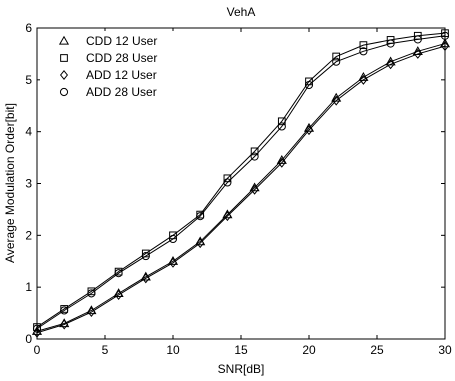 The width and height of the screenshot is (455, 381). I want to click on legend-item: CDD 12 User, so click(107, 41).